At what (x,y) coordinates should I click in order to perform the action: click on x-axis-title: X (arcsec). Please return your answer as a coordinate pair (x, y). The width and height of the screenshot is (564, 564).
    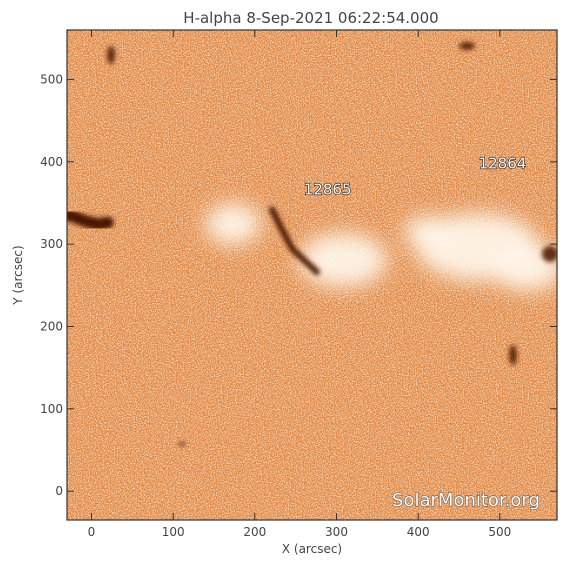
    Looking at the image, I should click on (312, 549).